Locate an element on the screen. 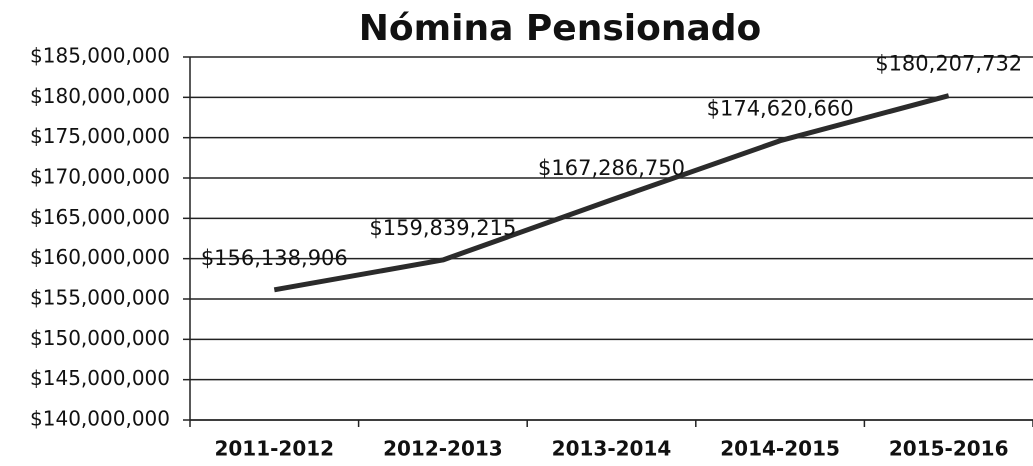  y-tick-label: $145,000,000 is located at coordinates (100, 378).